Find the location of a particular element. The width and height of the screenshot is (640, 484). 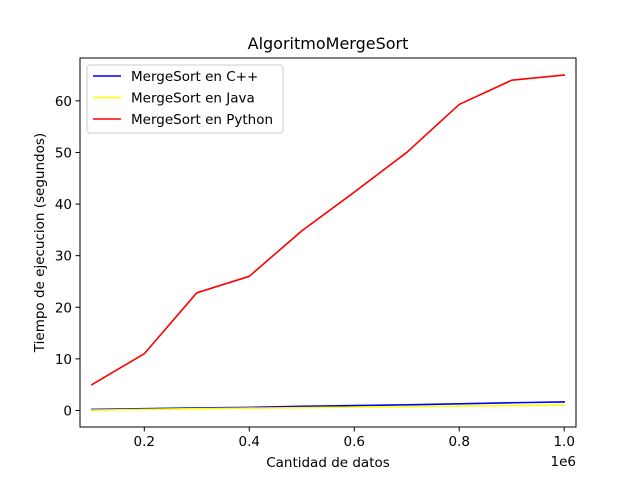

y-axis: 0 10 20 30 40 50 60 is located at coordinates (67, 256).